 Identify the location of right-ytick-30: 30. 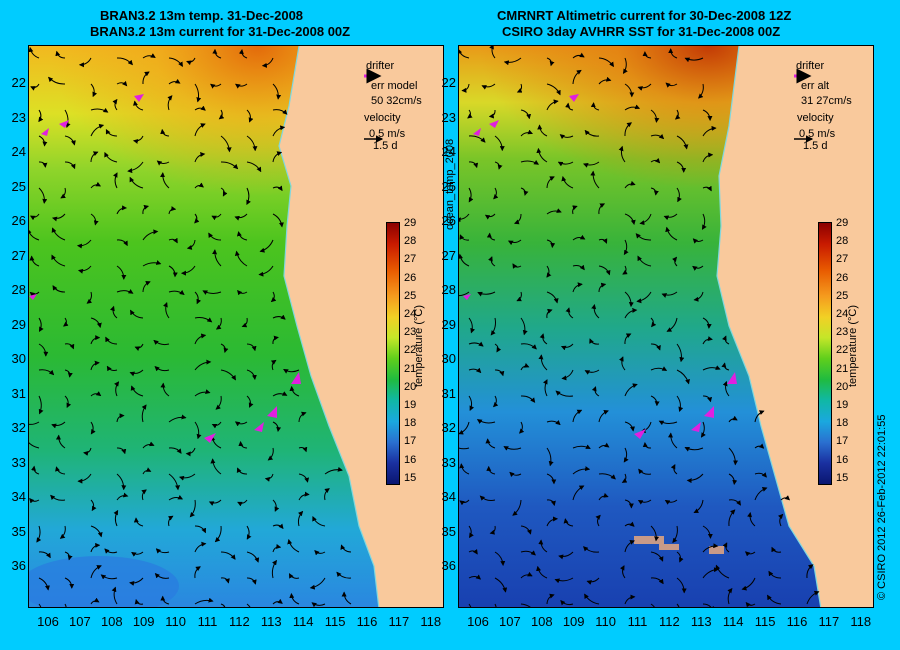
(448, 358).